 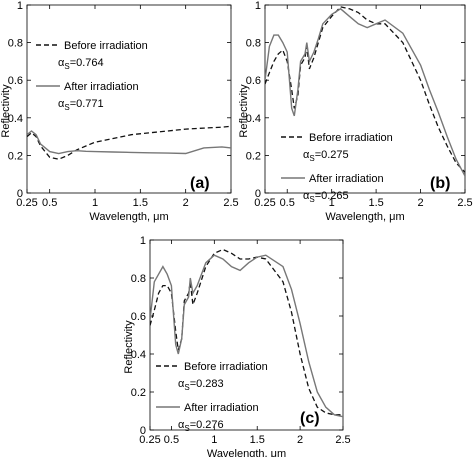 What do you see at coordinates (200, 183) in the screenshot?
I see `panel-label: (a)` at bounding box center [200, 183].